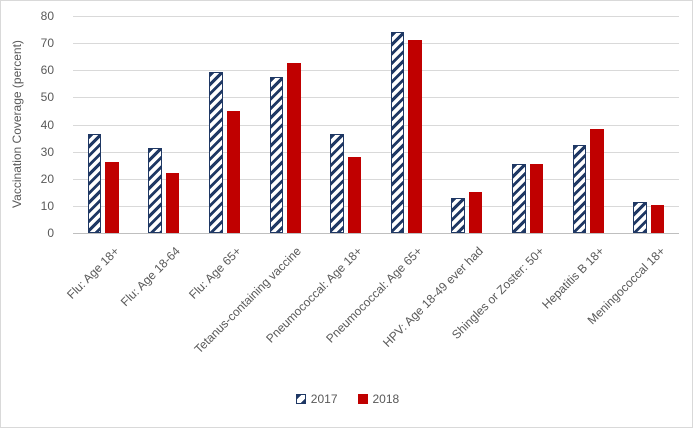 This screenshot has height=428, width=693. Describe the element at coordinates (50, 233) in the screenshot. I see `y-tick-label: 0` at that location.